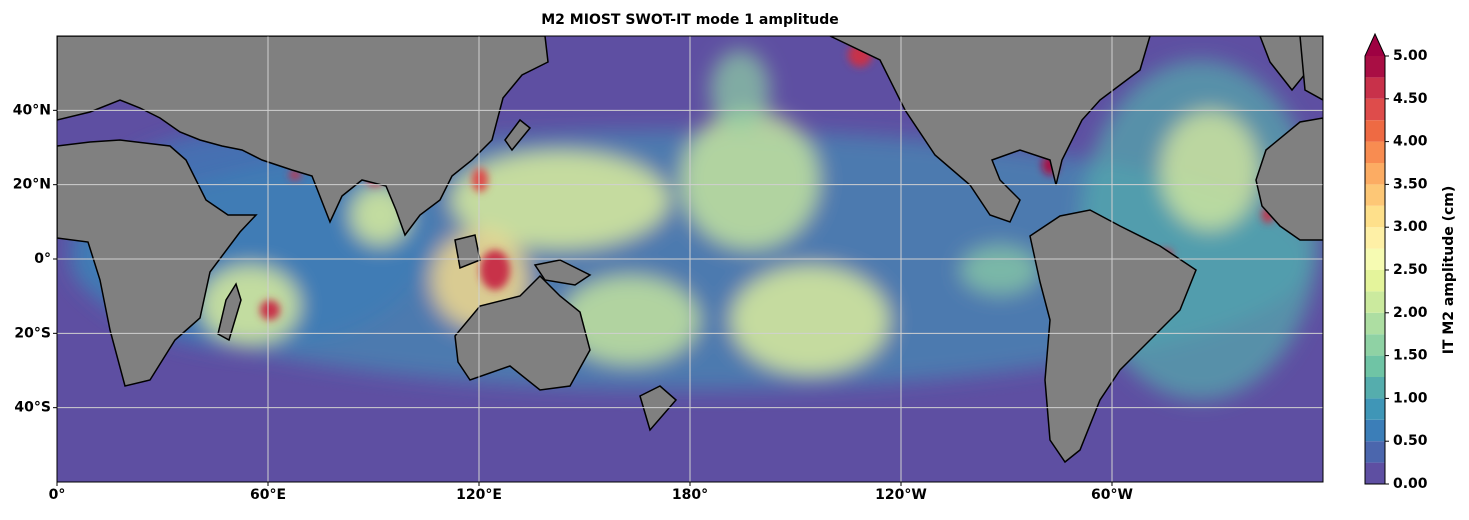 This screenshot has width=1469, height=520. I want to click on x-tick-label: 60°W, so click(1112, 495).